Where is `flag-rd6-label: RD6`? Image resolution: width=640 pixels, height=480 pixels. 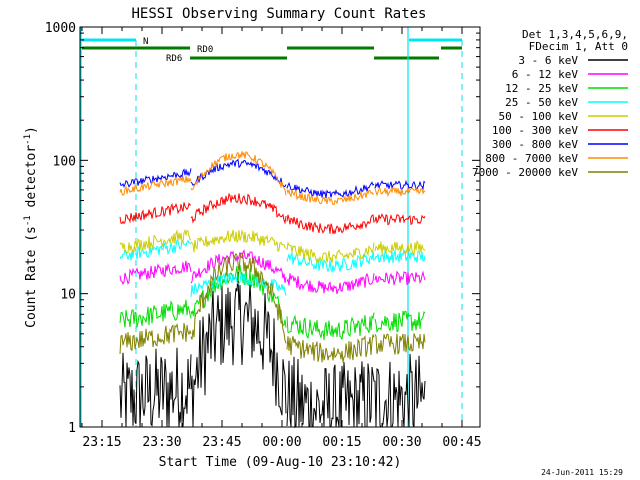 flag-rd6-label: RD6 is located at coordinates (174, 59).